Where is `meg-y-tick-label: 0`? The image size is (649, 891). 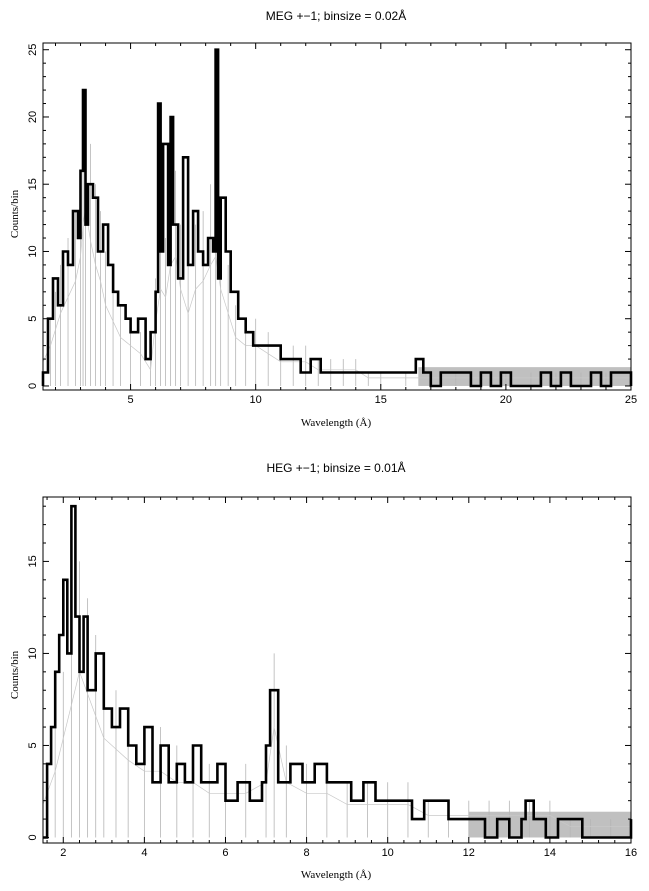 meg-y-tick-label: 0 is located at coordinates (33, 386).